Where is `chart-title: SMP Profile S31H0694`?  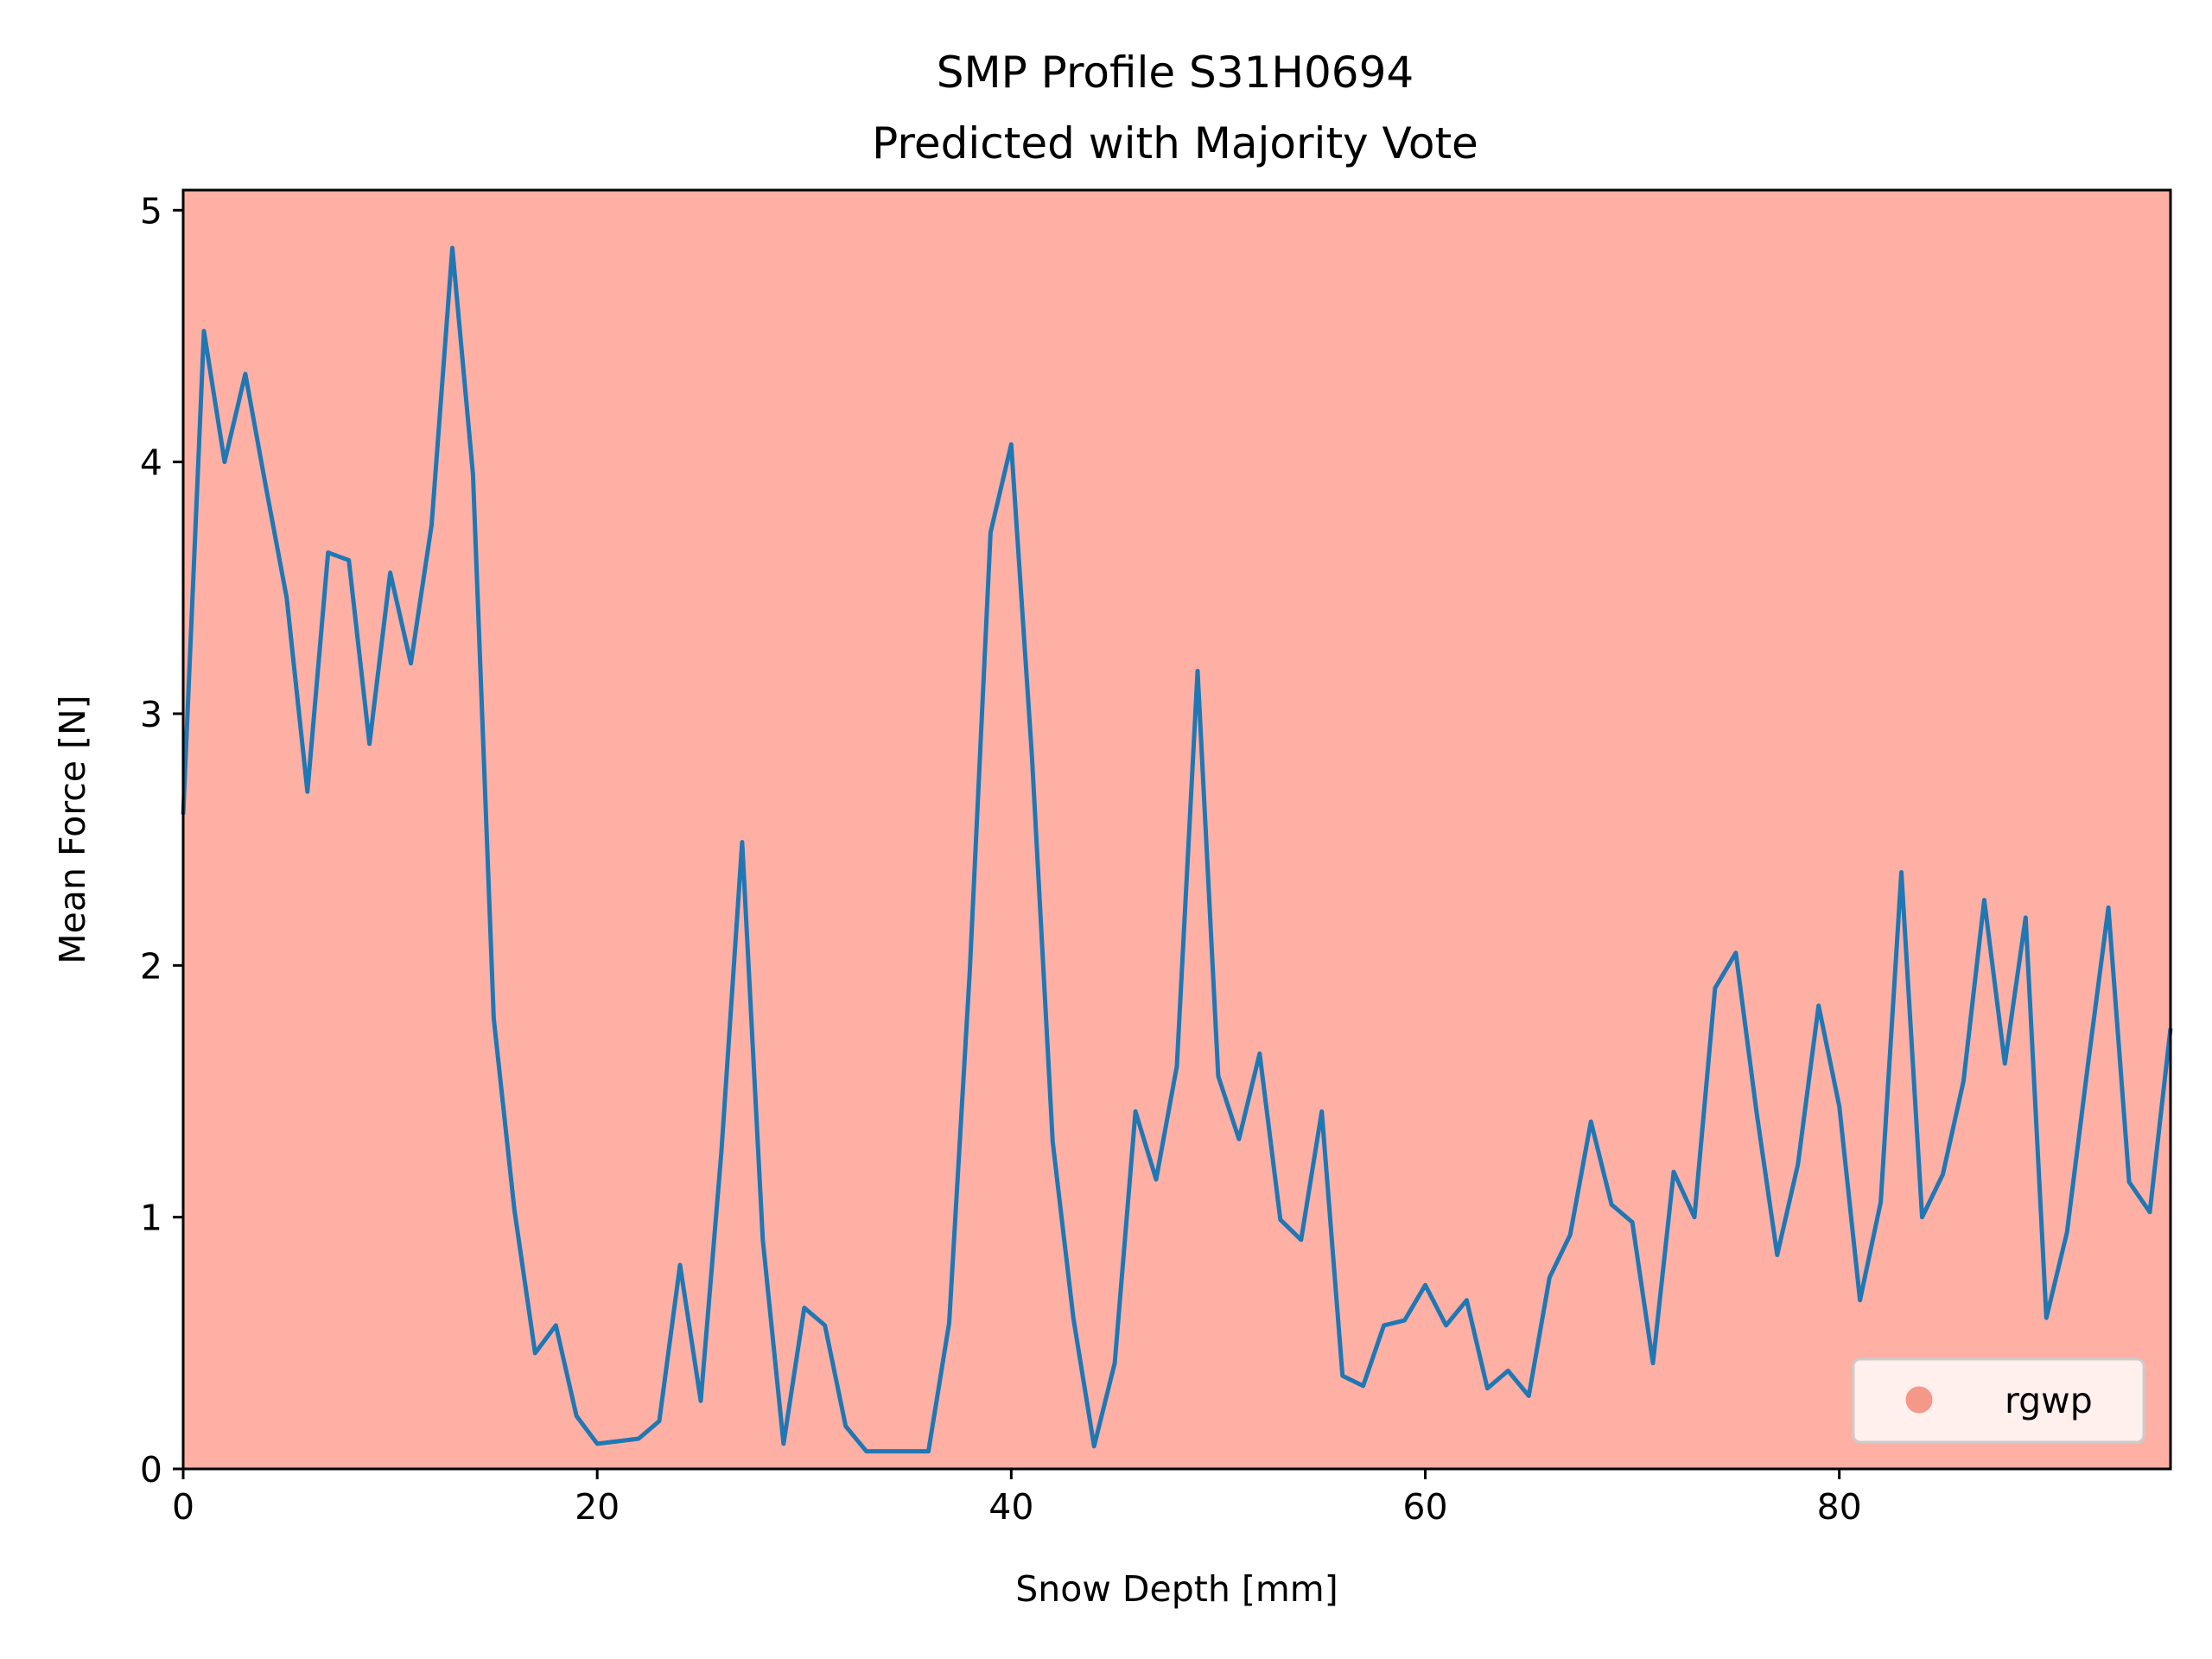
chart-title: SMP Profile S31H0694 is located at coordinates (1175, 73).